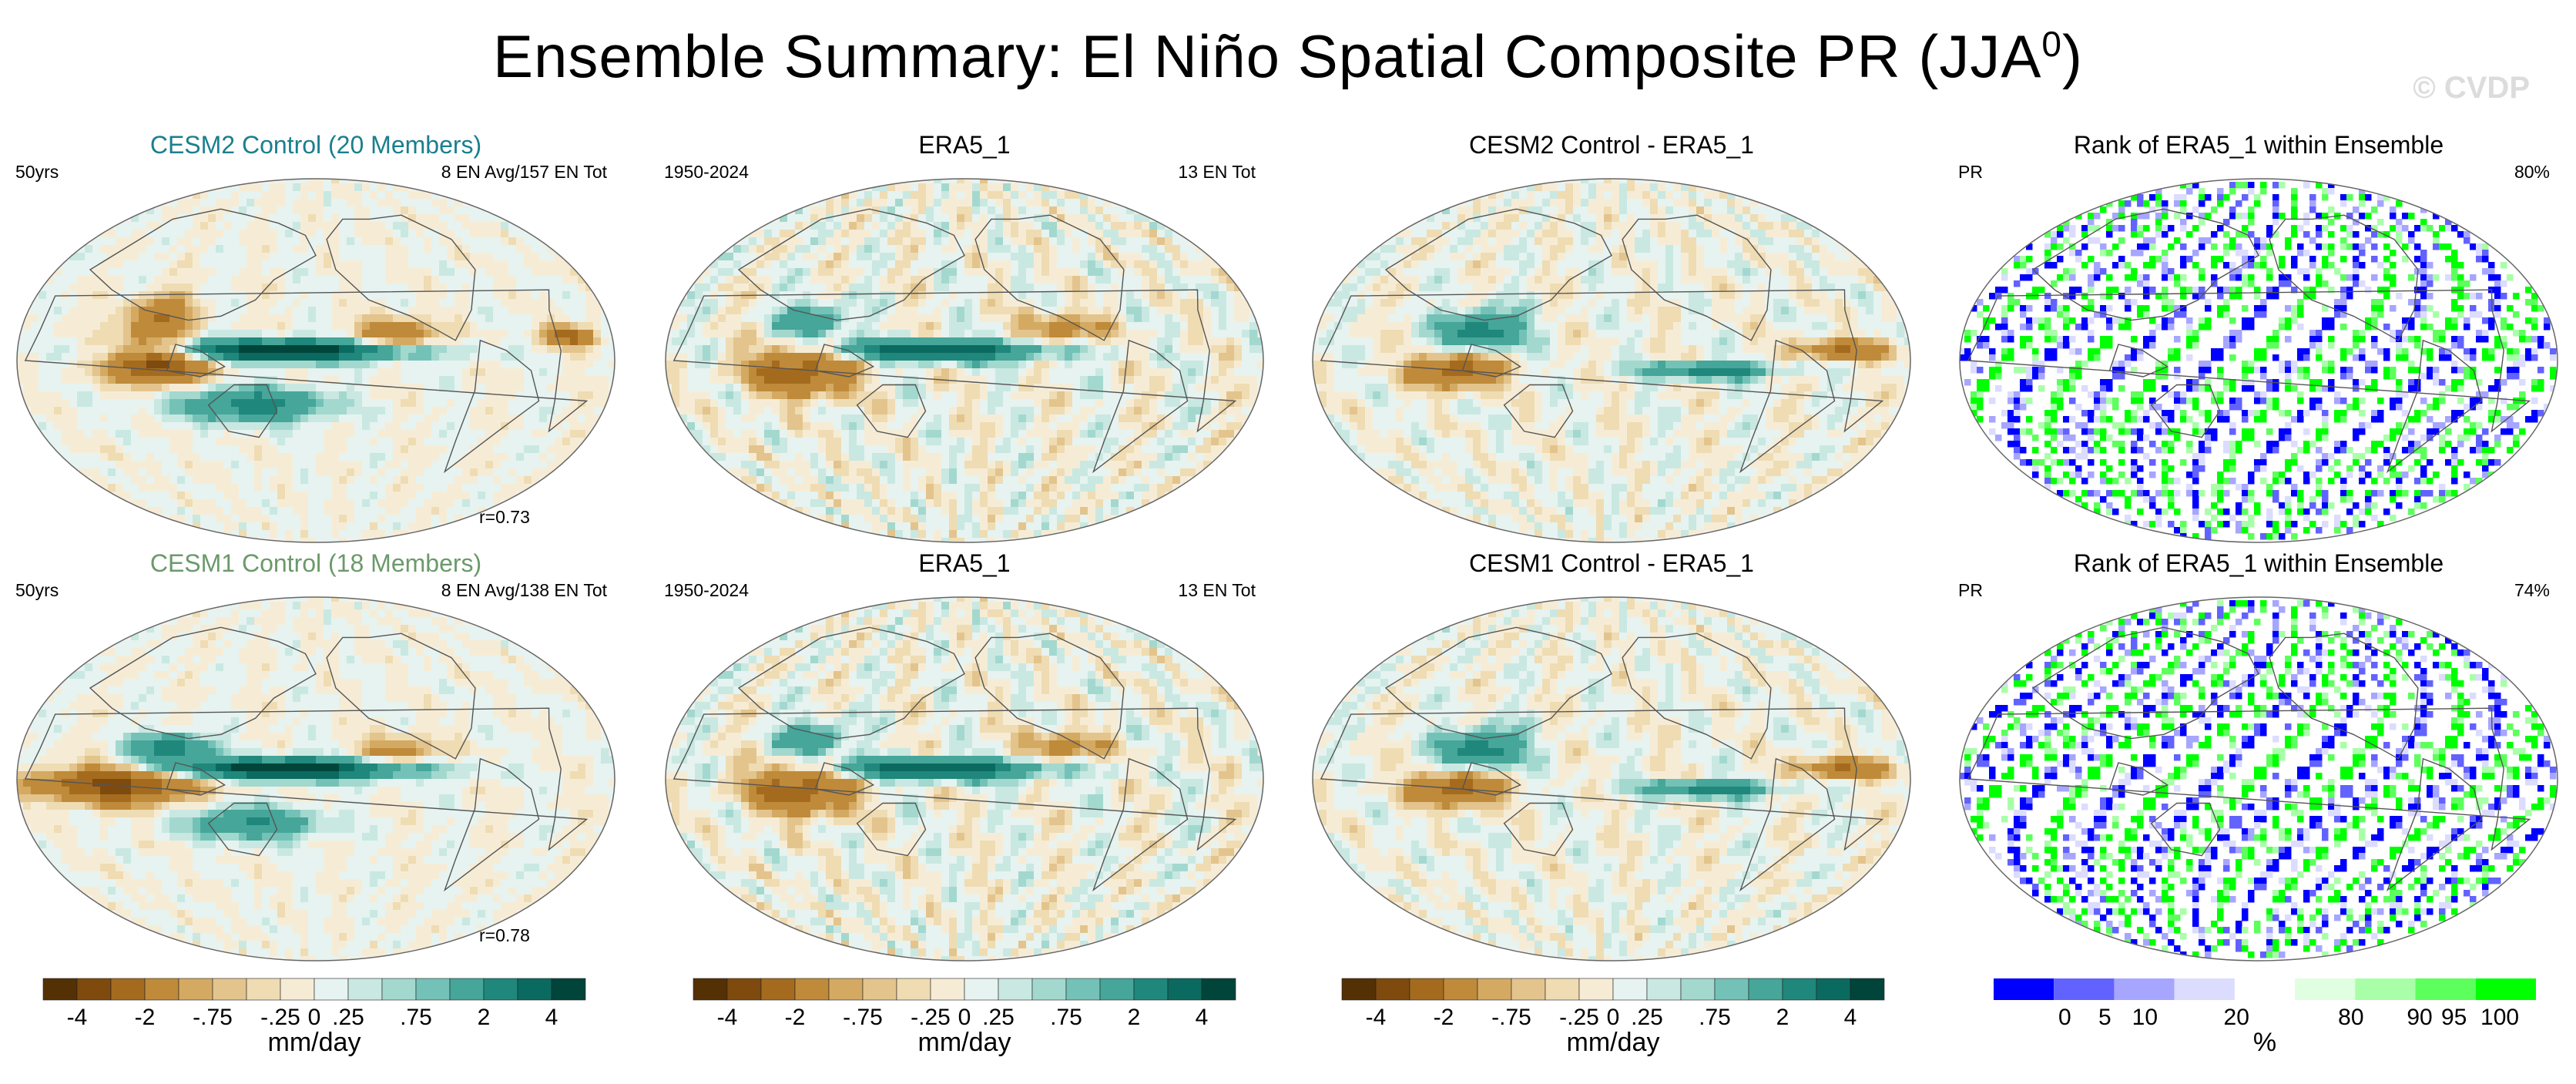 The height and width of the screenshot is (1084, 2576). I want to click on map-panel-2-3: CESM1 Control - ERA5_1, so click(1611, 757).